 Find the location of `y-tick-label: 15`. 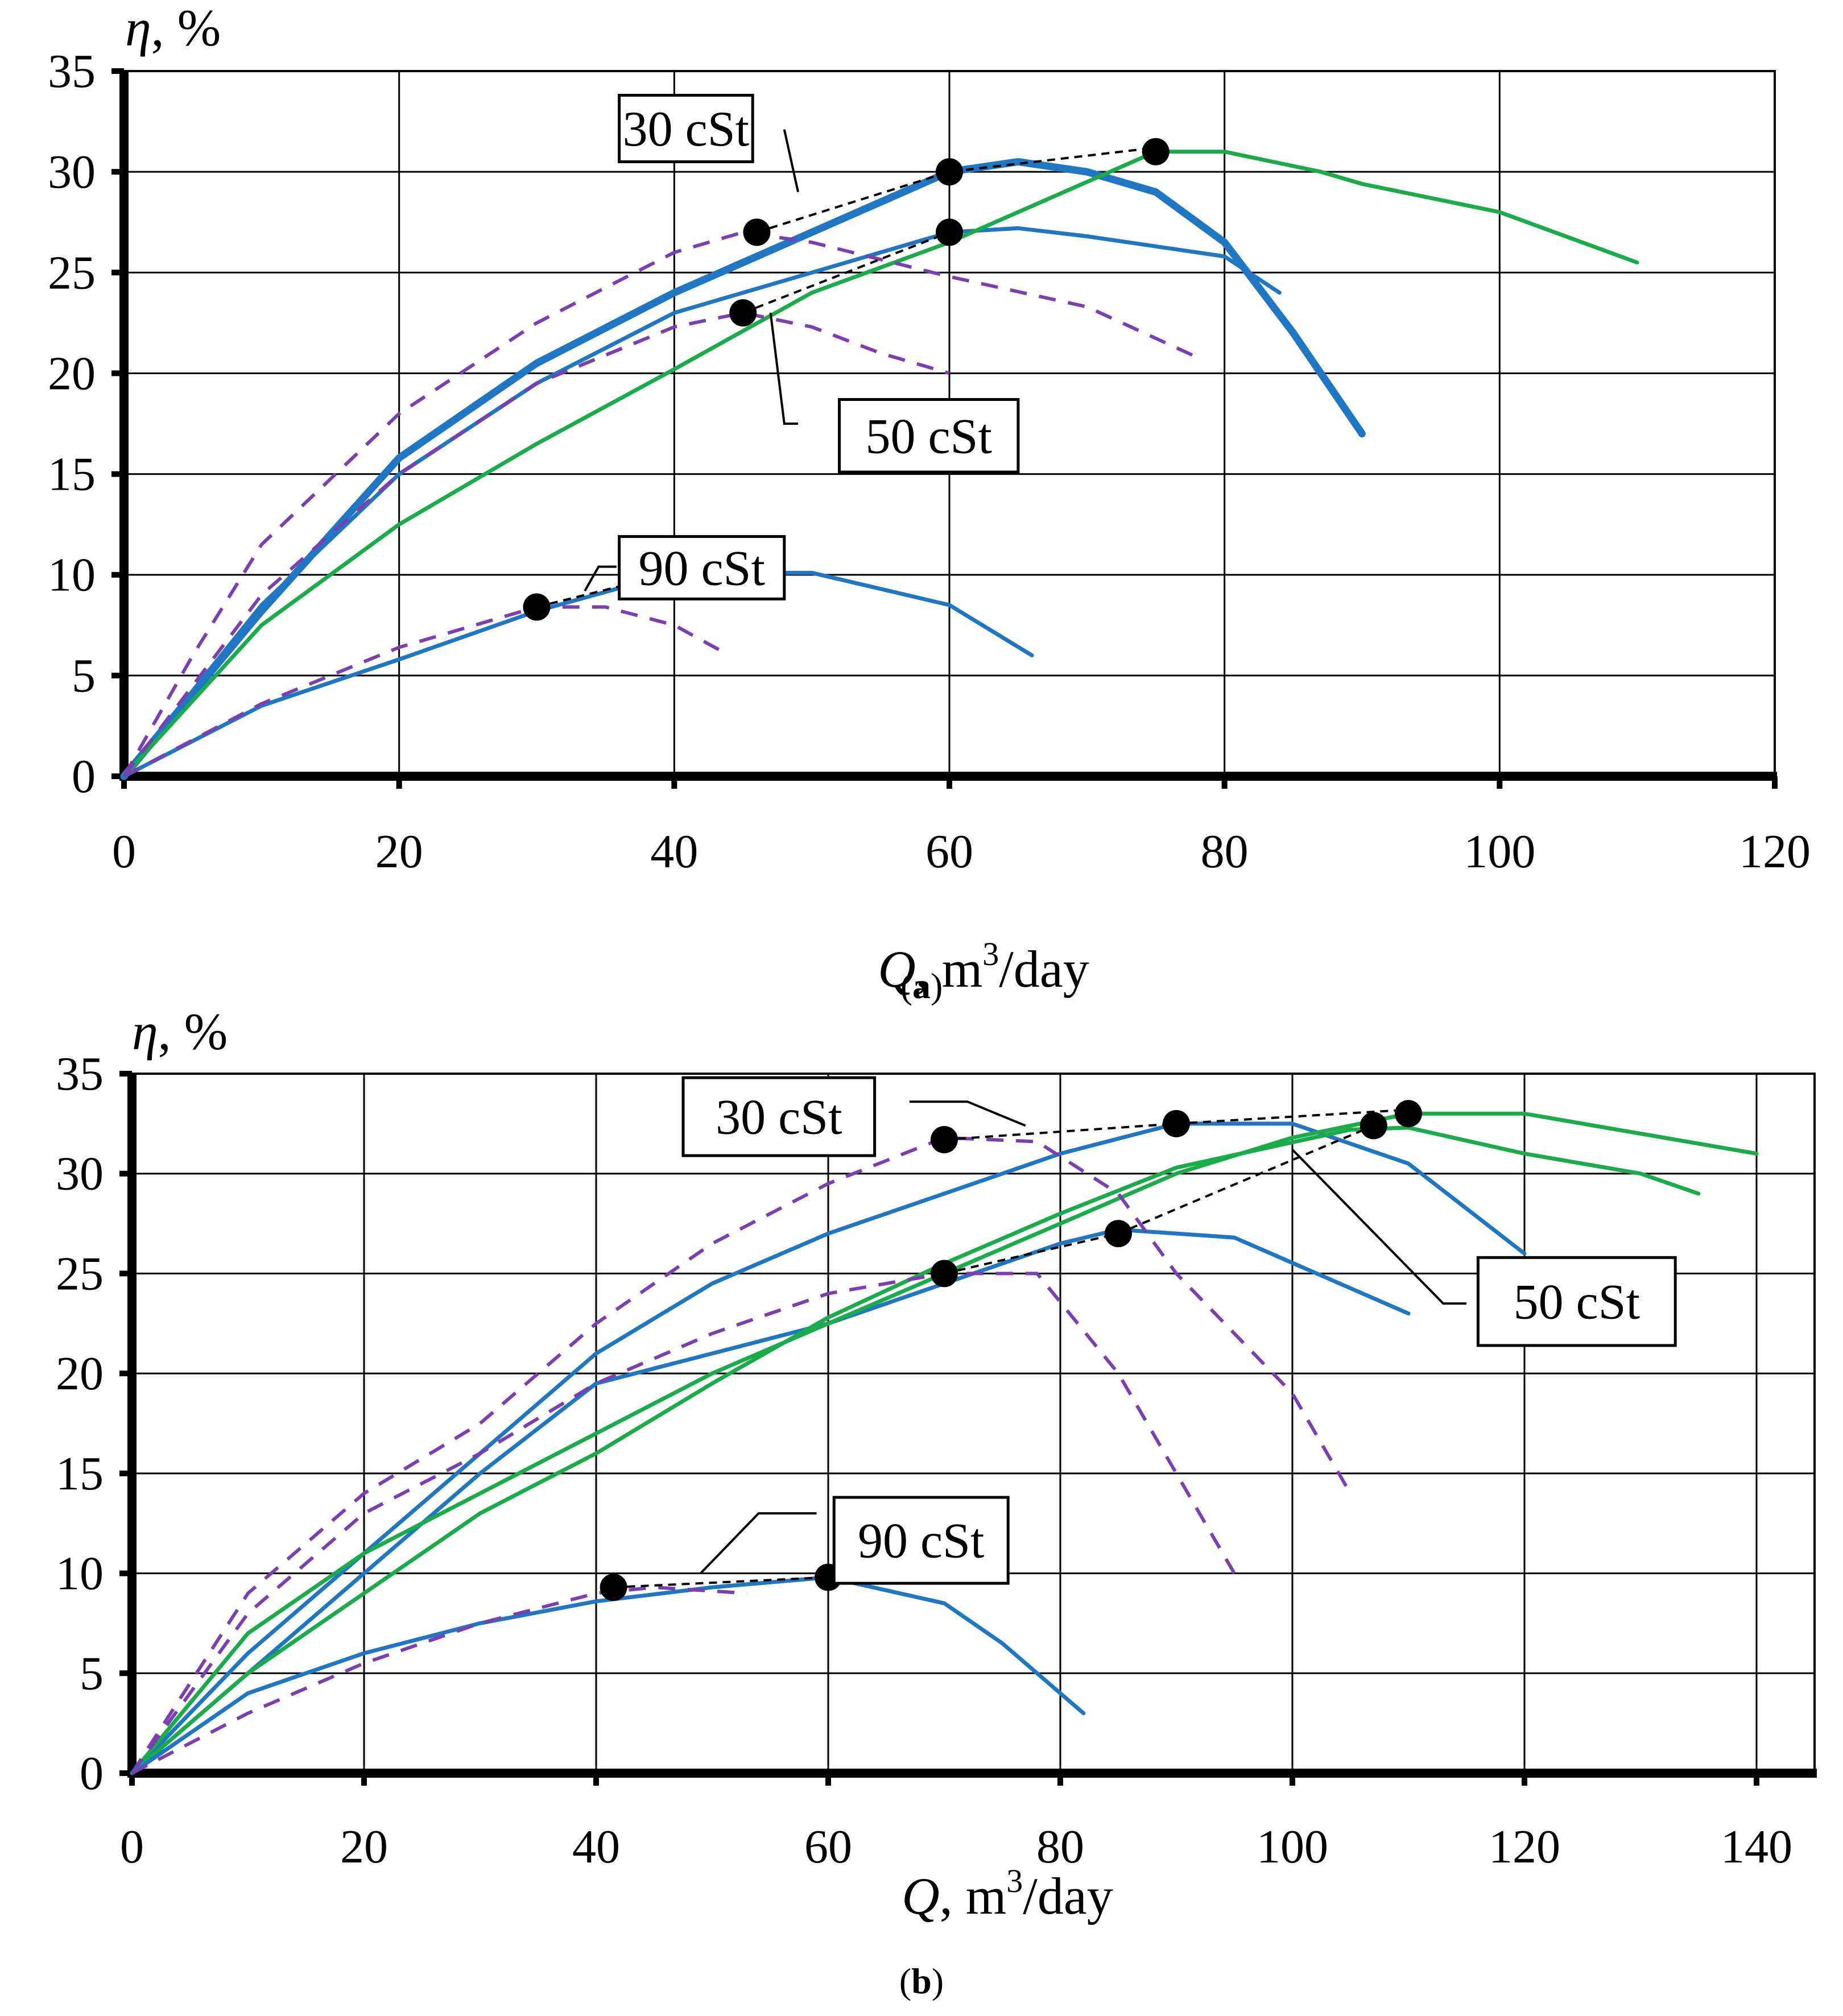

y-tick-label: 15 is located at coordinates (72, 474).